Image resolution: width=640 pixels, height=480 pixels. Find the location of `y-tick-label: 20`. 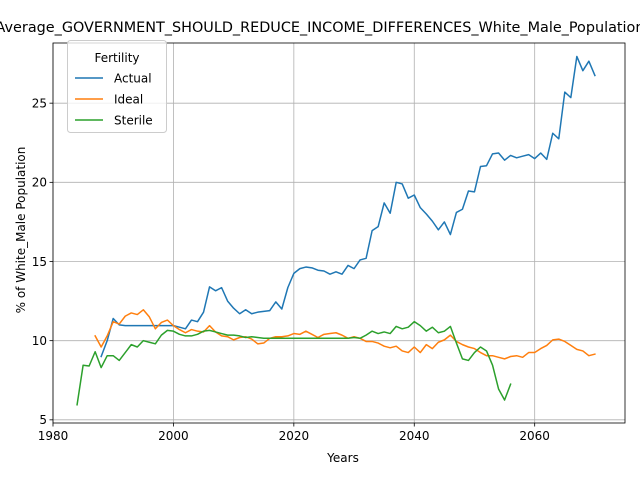

y-tick-label: 20 is located at coordinates (39, 183).